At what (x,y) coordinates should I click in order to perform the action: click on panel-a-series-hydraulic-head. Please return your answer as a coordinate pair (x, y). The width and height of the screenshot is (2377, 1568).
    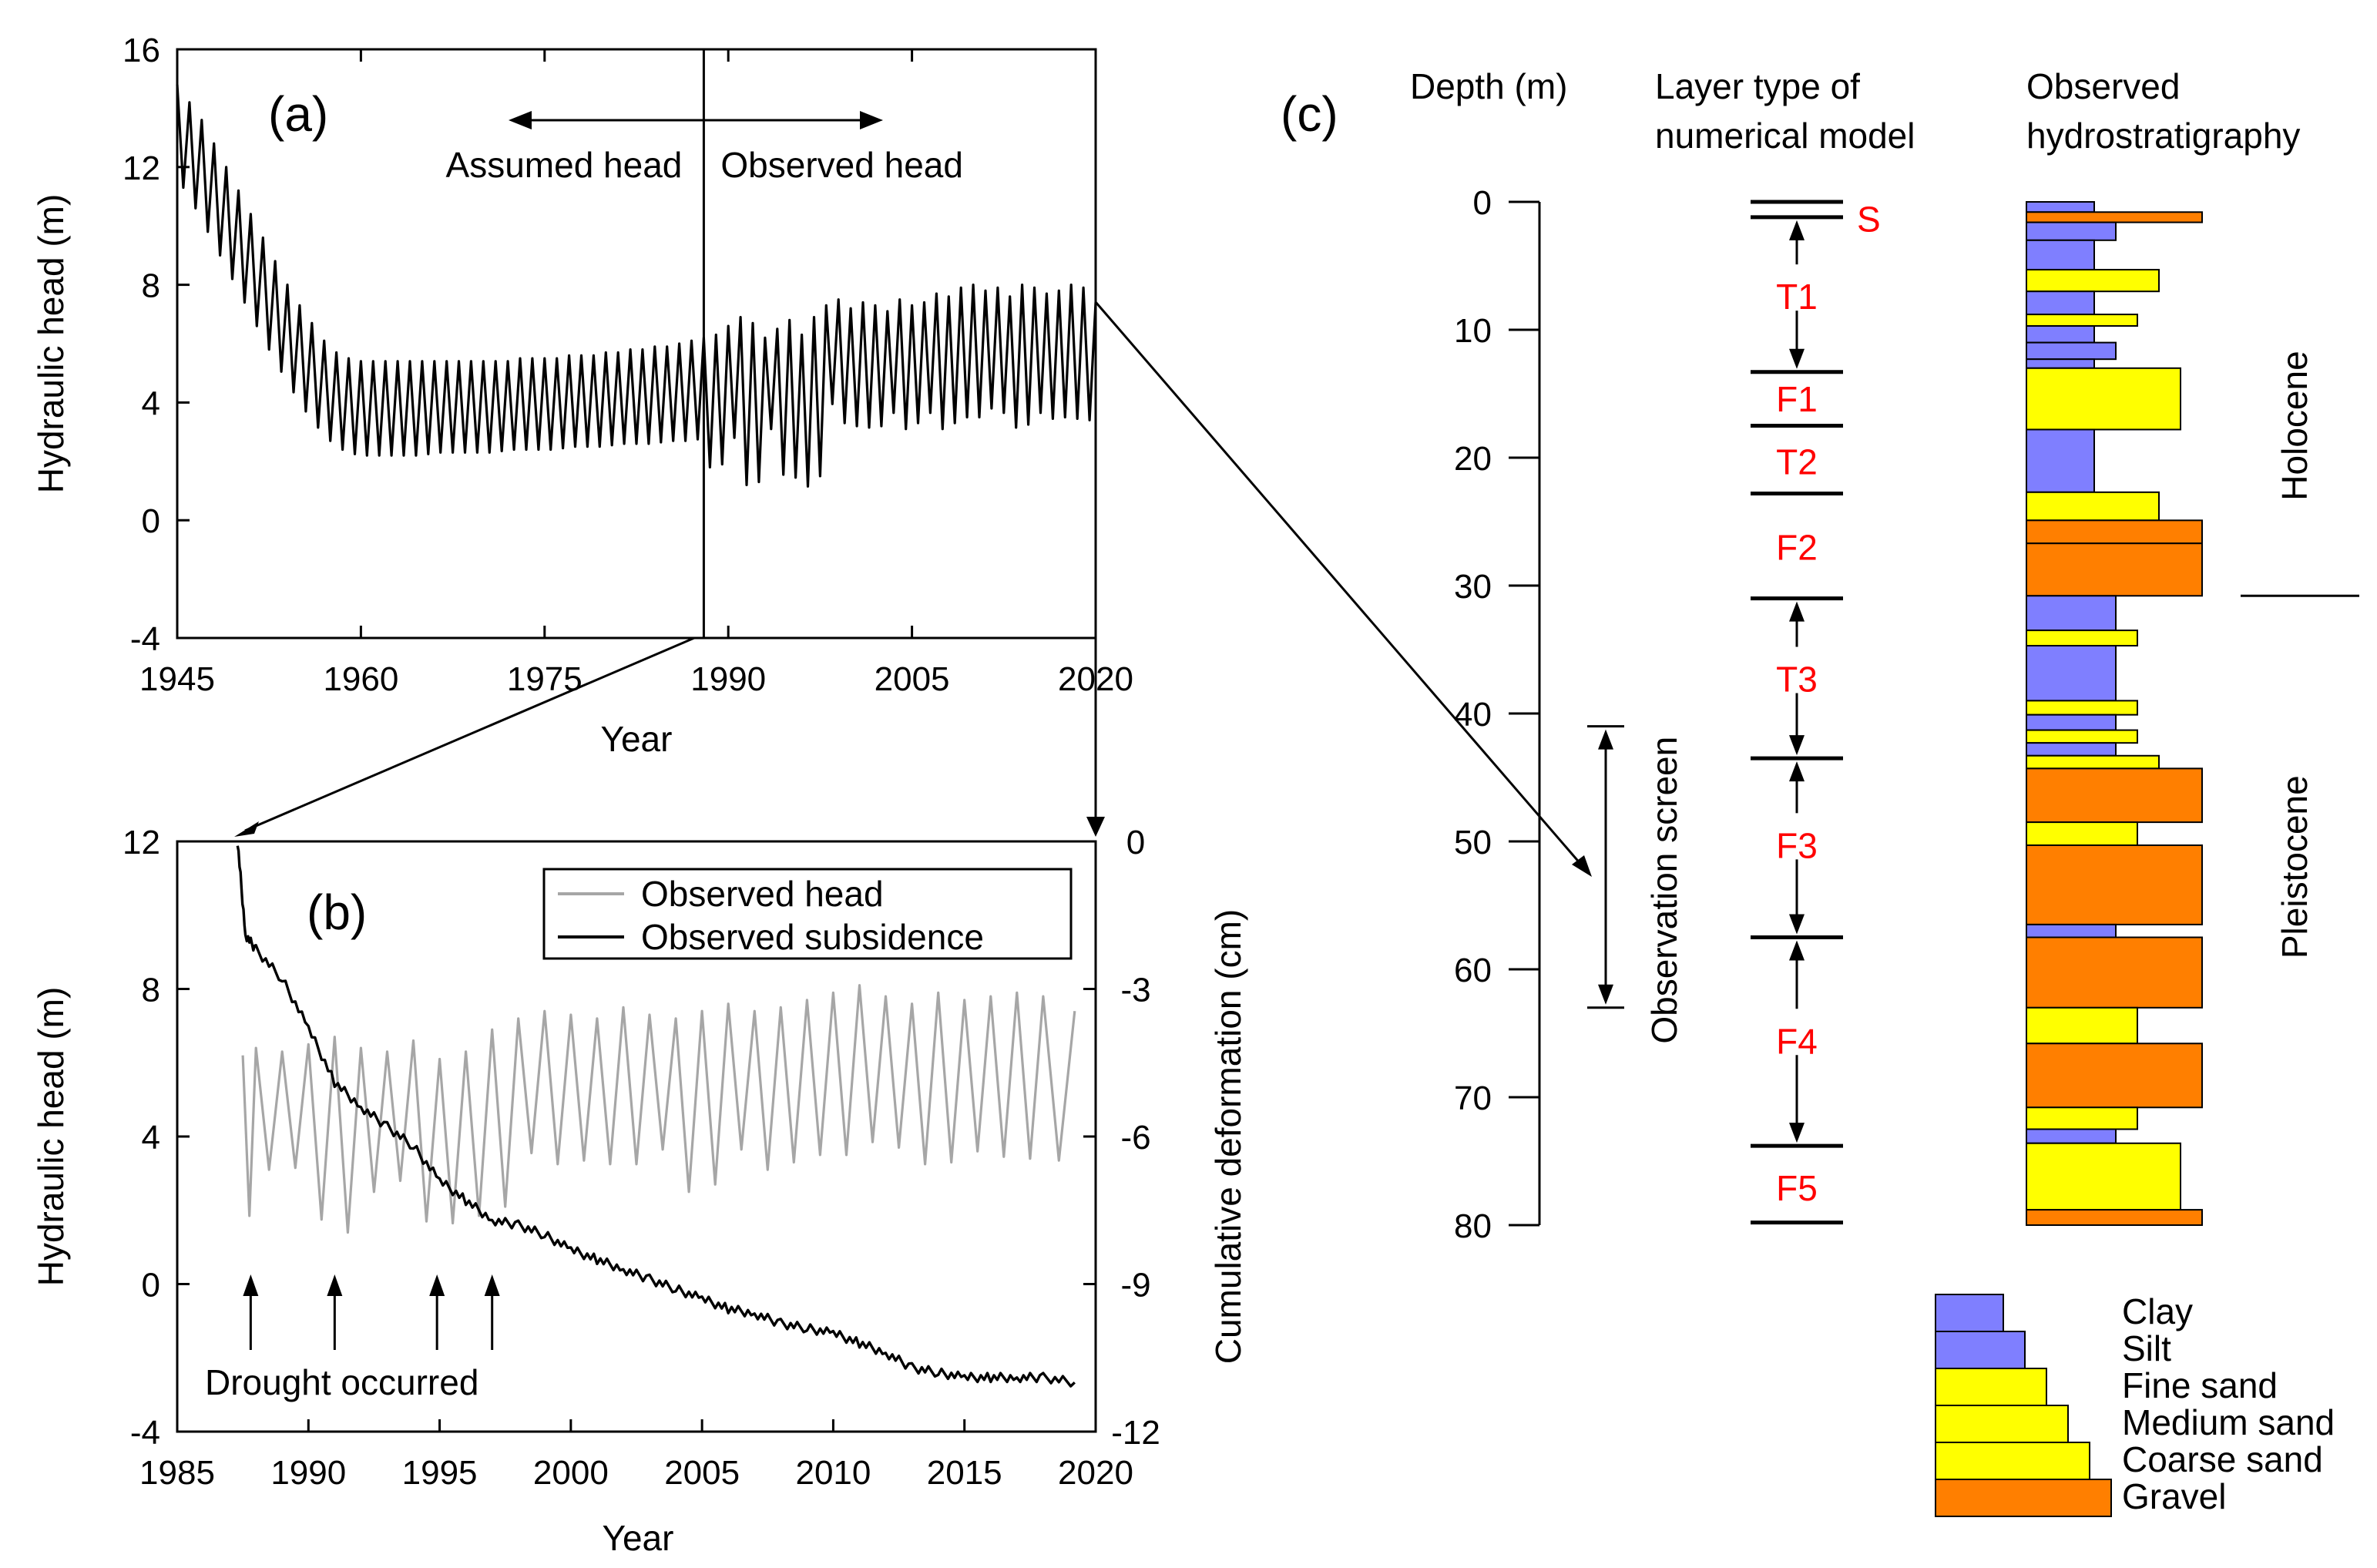
    Looking at the image, I should click on (636, 286).